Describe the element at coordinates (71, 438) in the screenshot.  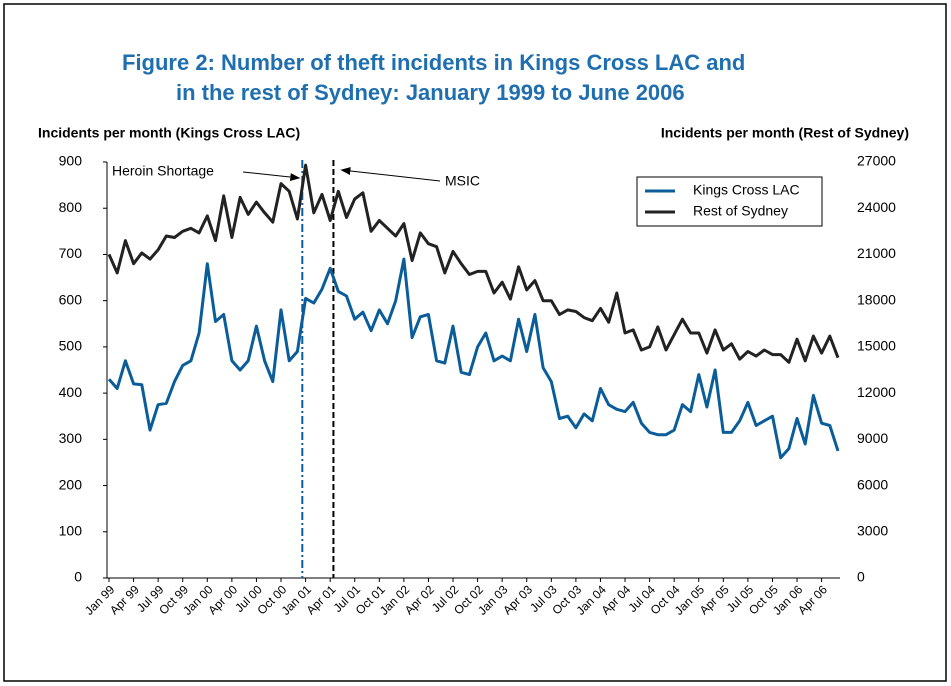
I see `y-tick-label: 300` at that location.